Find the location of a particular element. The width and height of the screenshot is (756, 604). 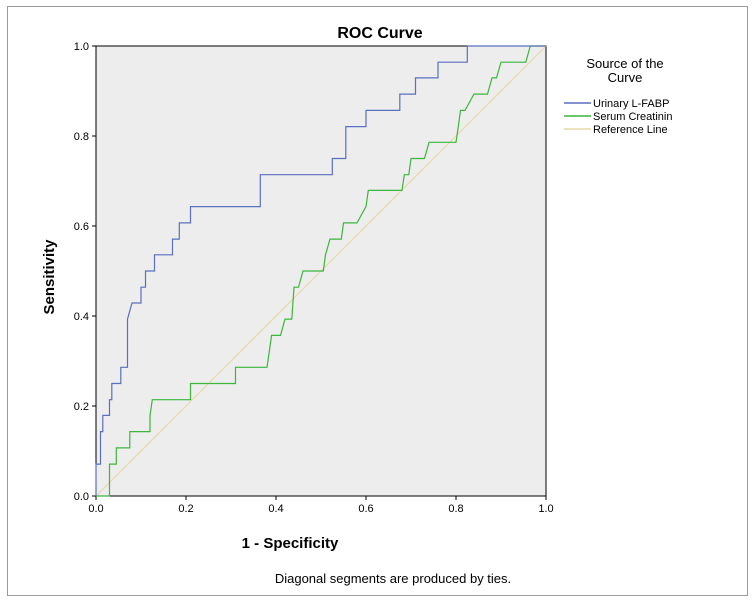

y-tick-label: 0.6 is located at coordinates (81, 227).